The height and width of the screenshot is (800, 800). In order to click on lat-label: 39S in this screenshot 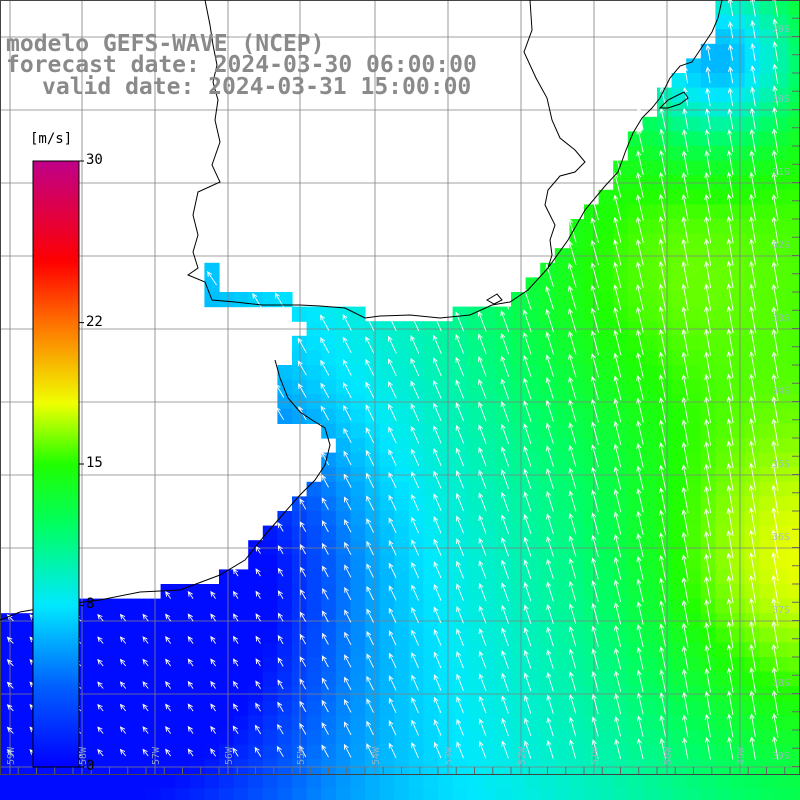, I will do `click(781, 756)`.